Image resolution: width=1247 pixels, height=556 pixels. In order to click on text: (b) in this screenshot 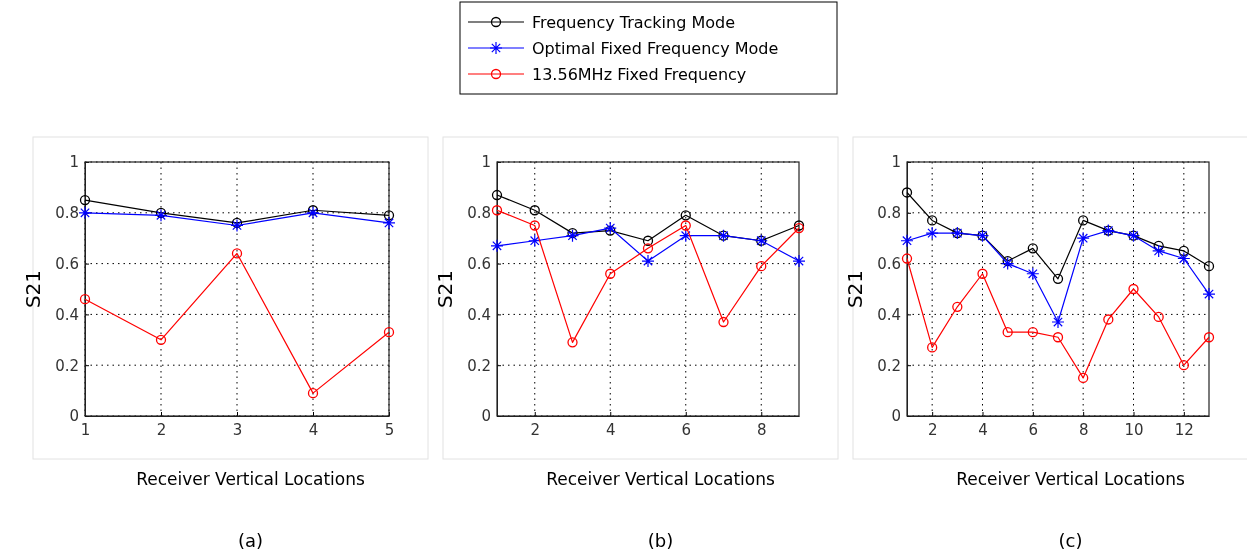, I will do `click(660, 540)`.